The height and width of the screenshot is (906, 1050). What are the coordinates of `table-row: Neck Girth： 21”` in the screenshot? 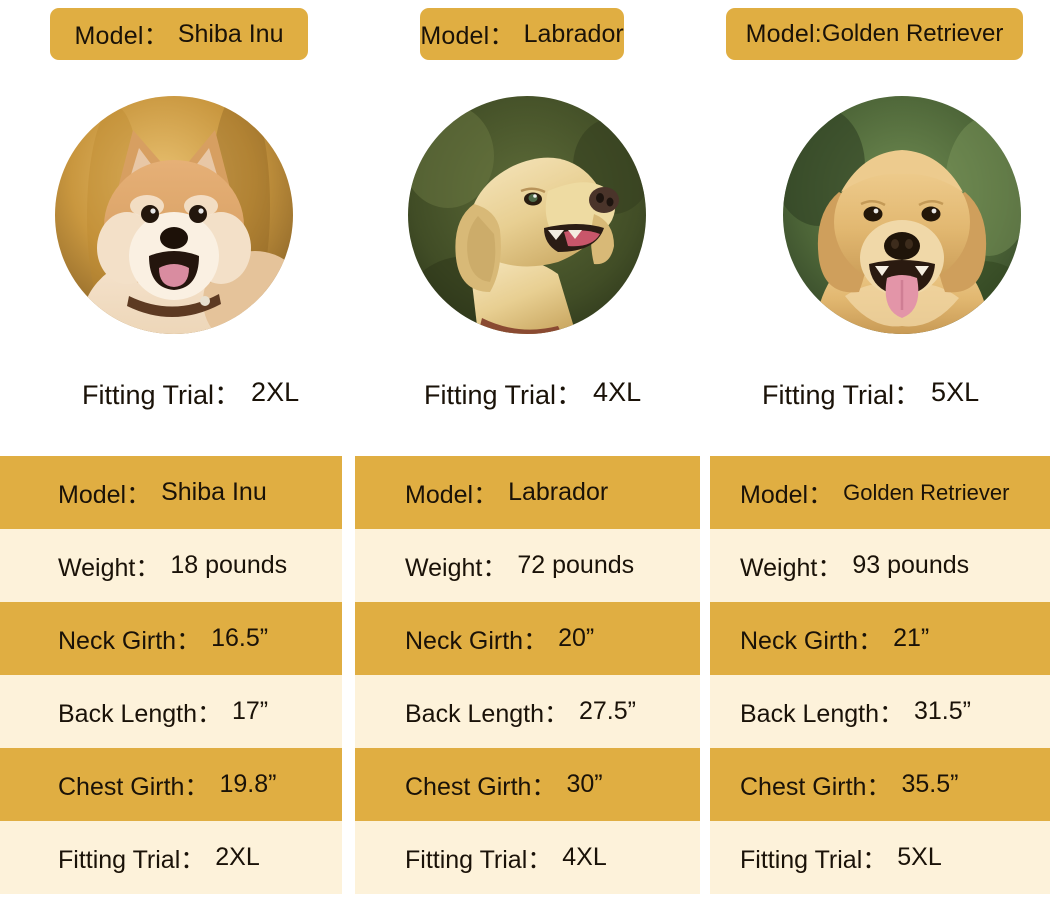 It's located at (880, 638).